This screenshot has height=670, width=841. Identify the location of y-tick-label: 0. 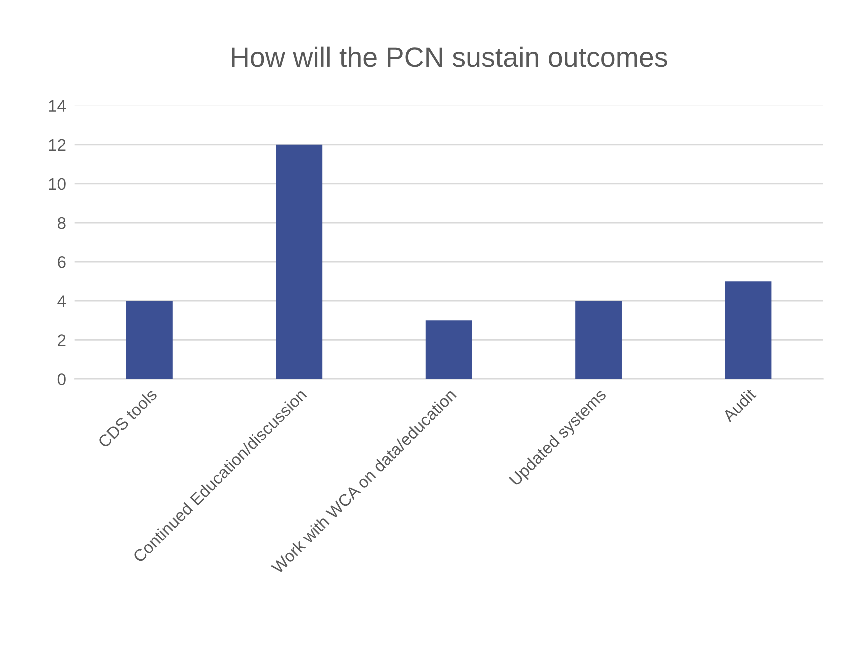
(62, 380).